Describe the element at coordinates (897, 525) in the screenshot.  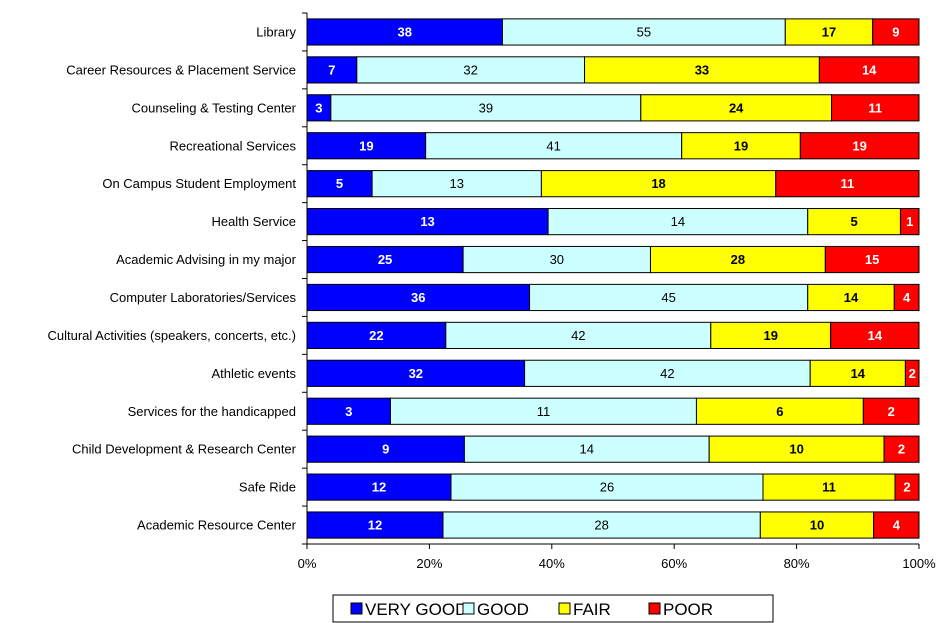
I see `data-label: 4` at that location.